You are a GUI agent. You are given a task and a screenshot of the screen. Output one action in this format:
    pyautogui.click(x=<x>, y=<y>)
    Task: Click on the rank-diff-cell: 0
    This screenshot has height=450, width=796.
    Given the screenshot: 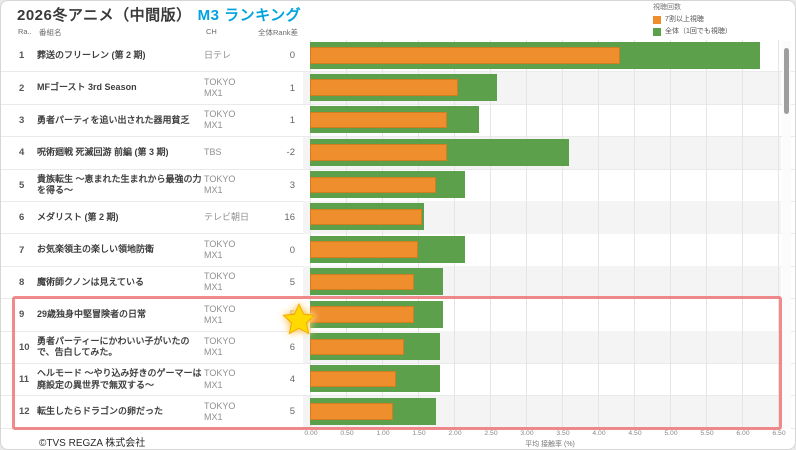 What is the action you would take?
    pyautogui.click(x=292, y=250)
    